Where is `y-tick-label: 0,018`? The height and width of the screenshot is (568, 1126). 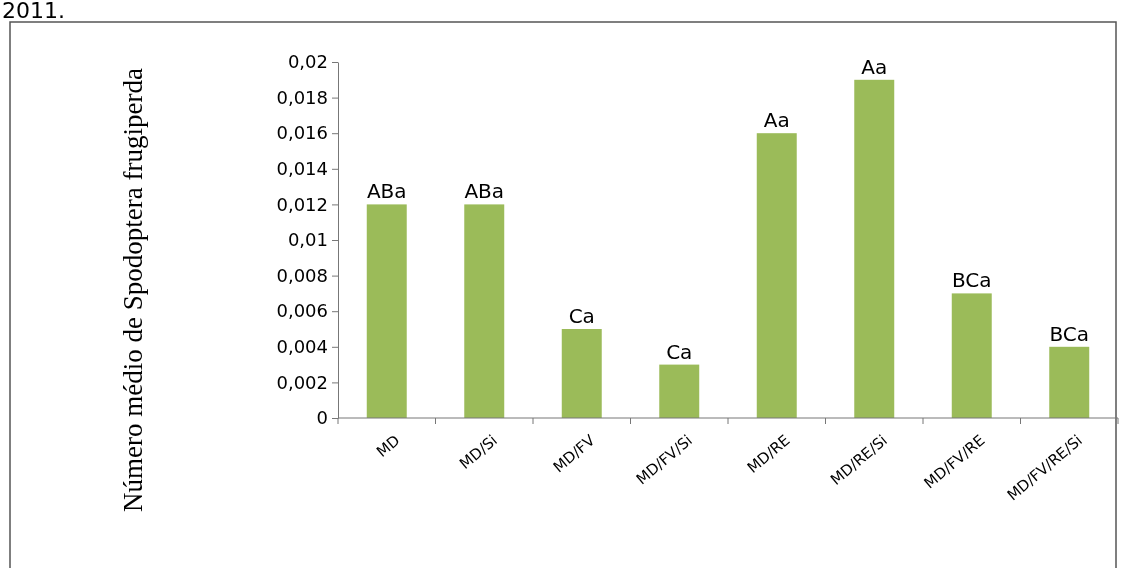 y-tick-label: 0,018 is located at coordinates (302, 97).